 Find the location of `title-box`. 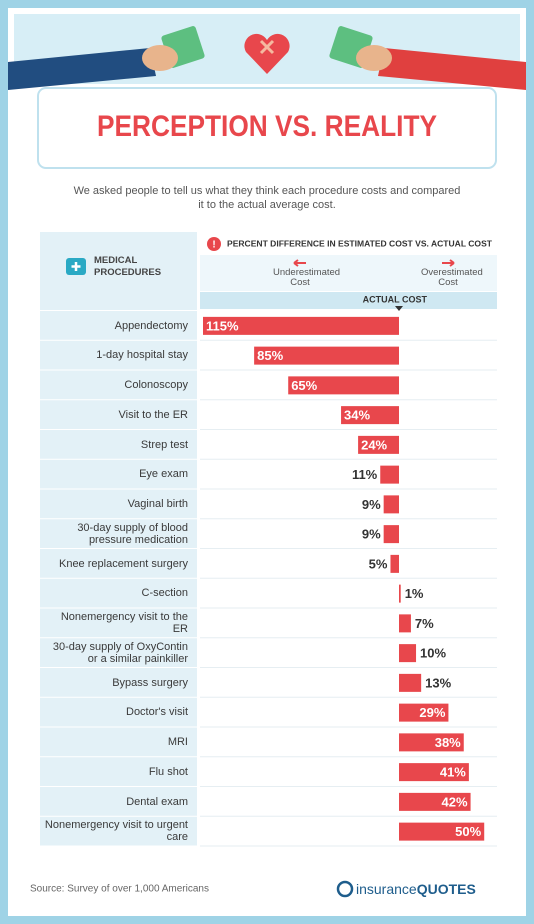

title-box is located at coordinates (267, 128).